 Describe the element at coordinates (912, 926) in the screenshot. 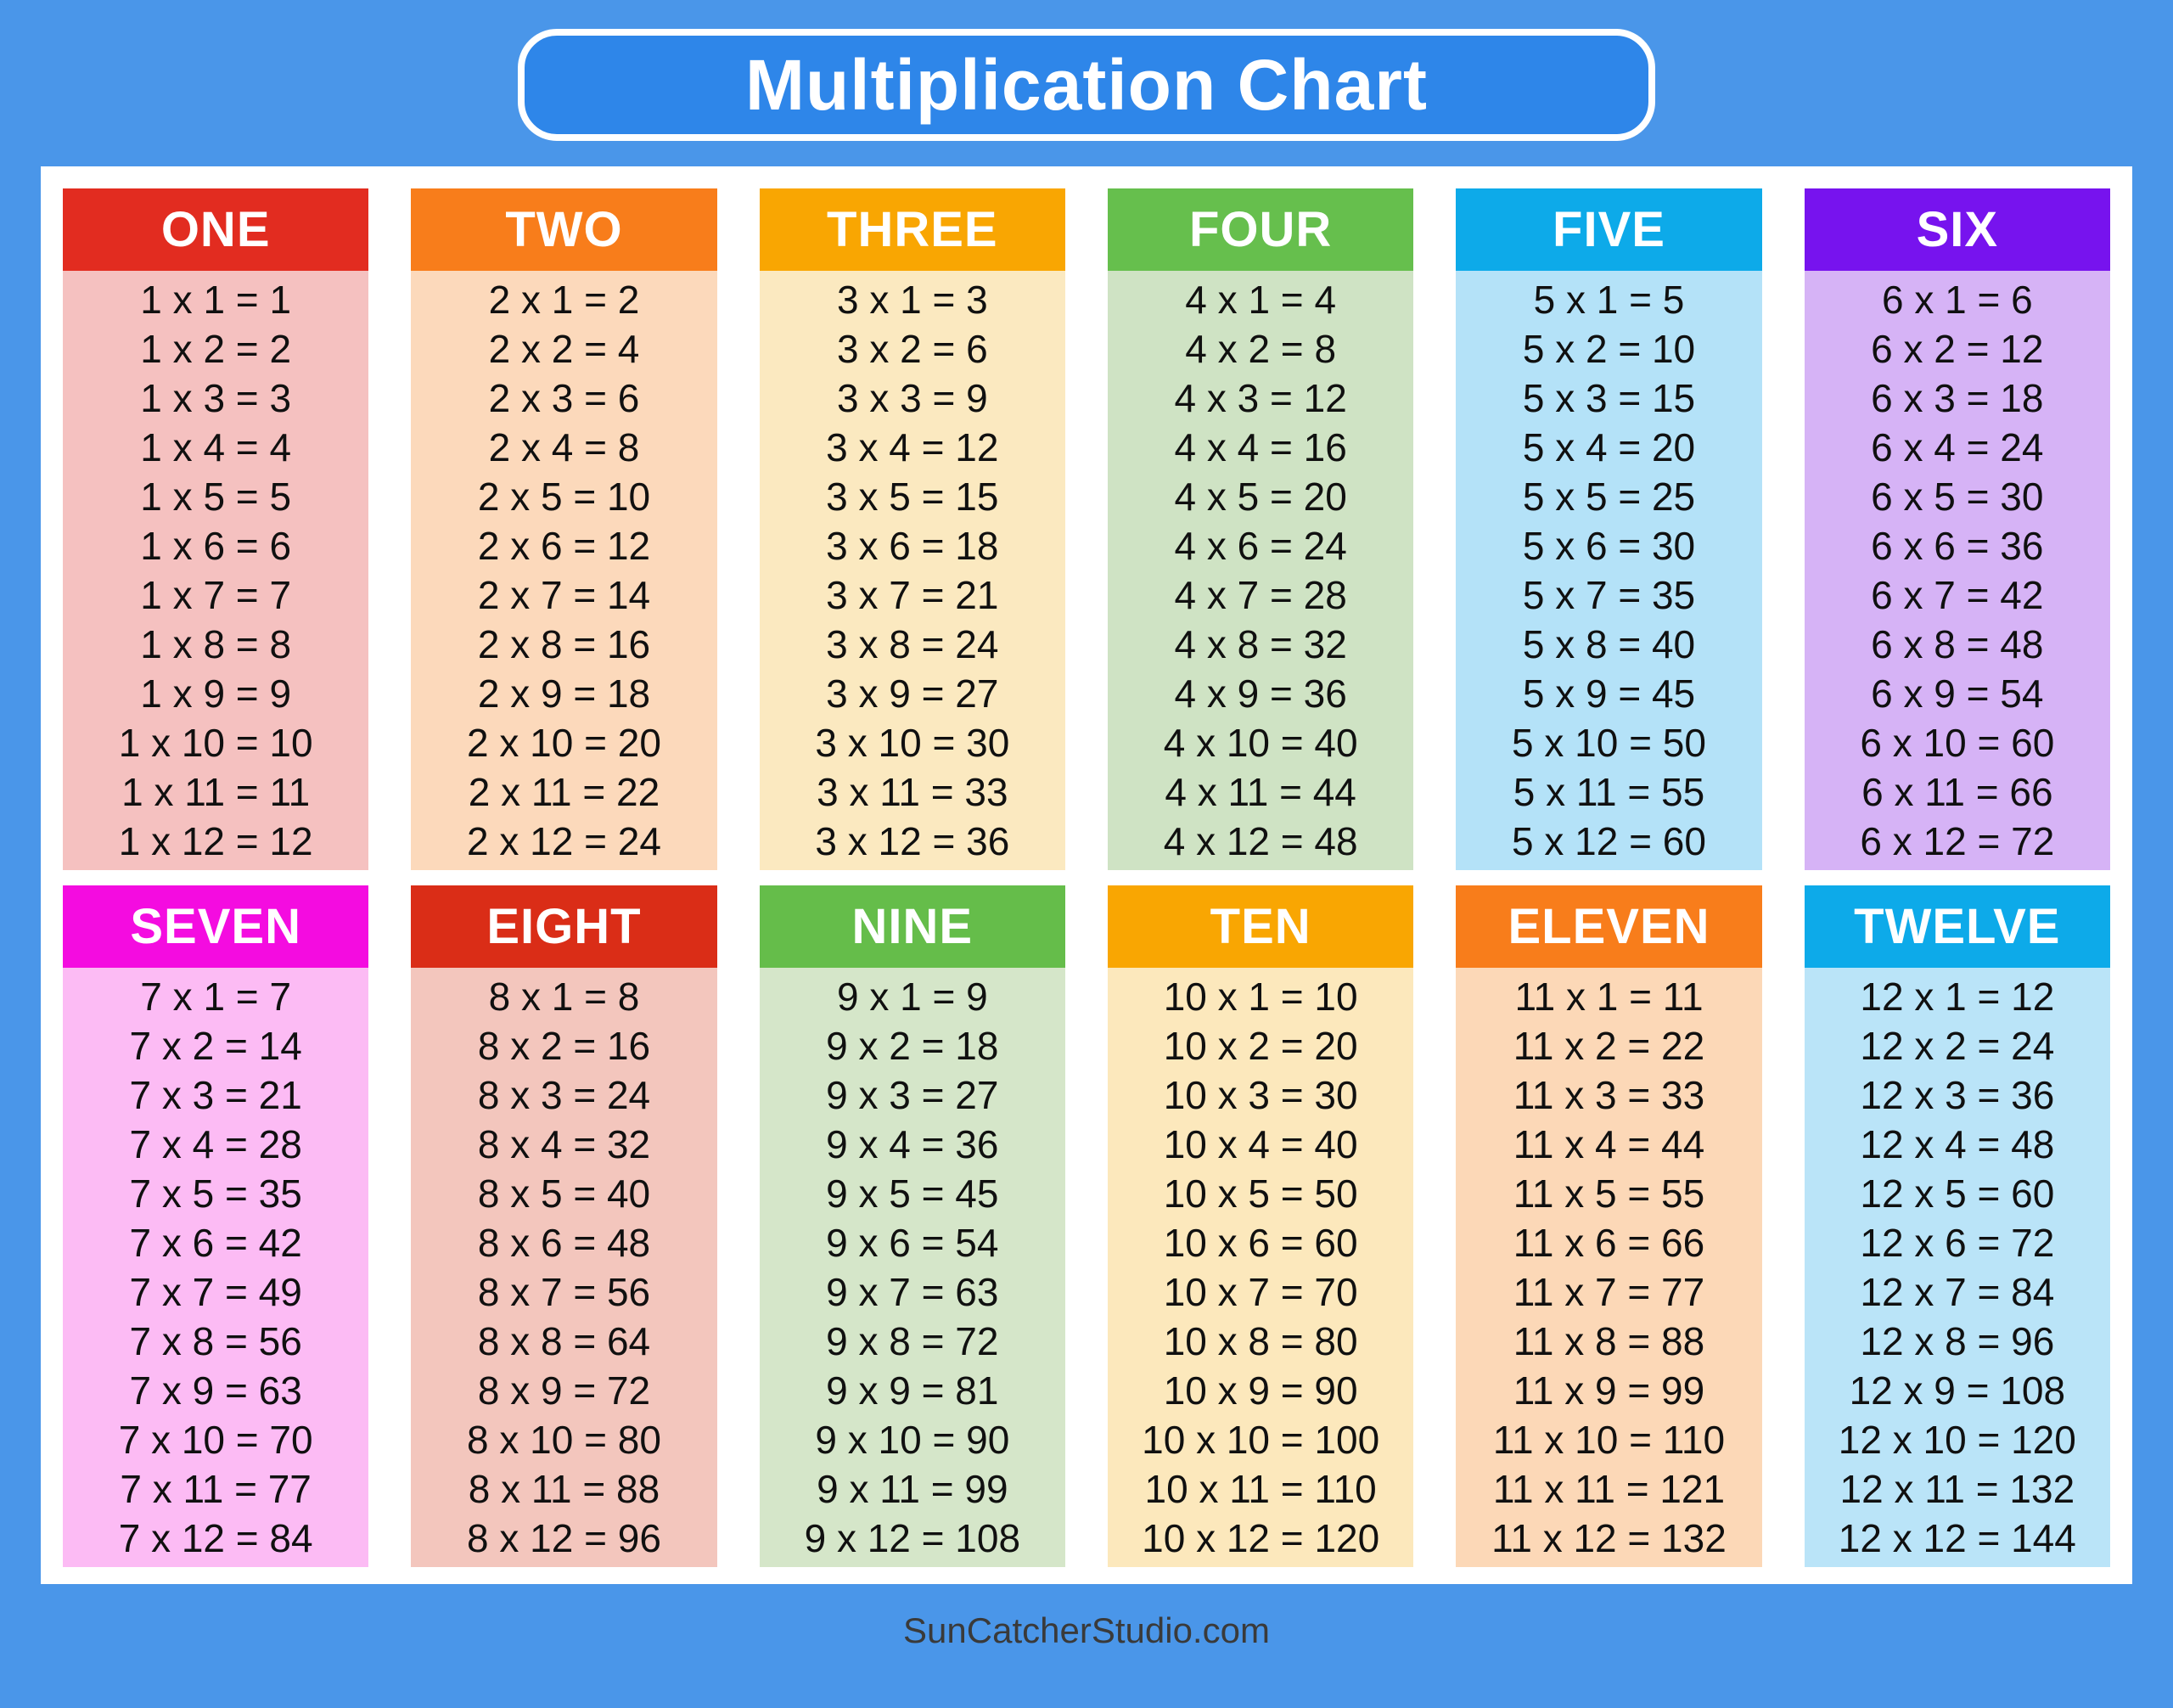

I see `table-header: NINE` at that location.